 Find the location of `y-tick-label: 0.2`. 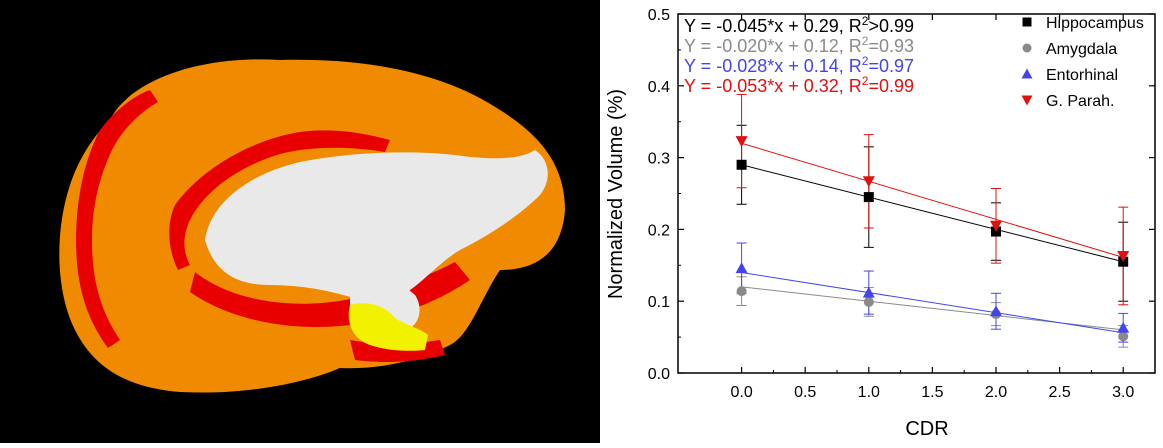

y-tick-label: 0.2 is located at coordinates (659, 230).